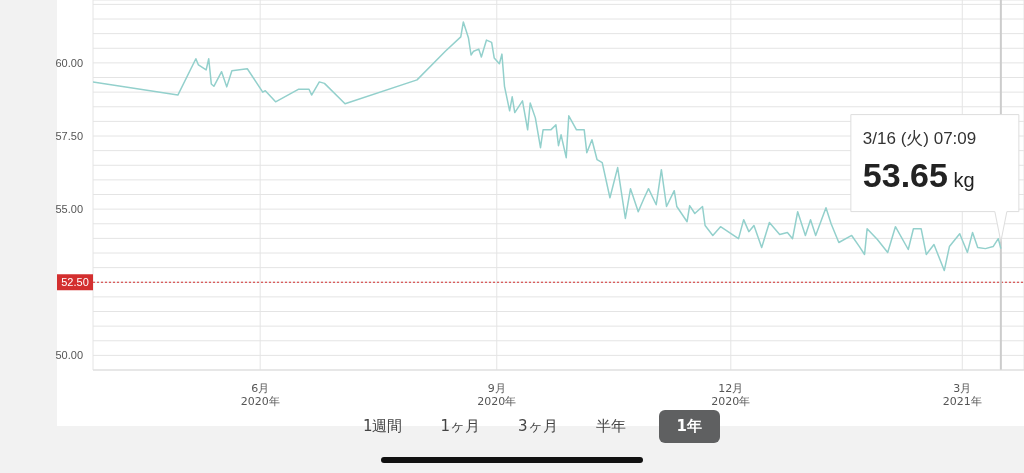 This screenshot has height=473, width=1024. Describe the element at coordinates (69, 62) in the screenshot. I see `y-tick-label: 60.00` at that location.